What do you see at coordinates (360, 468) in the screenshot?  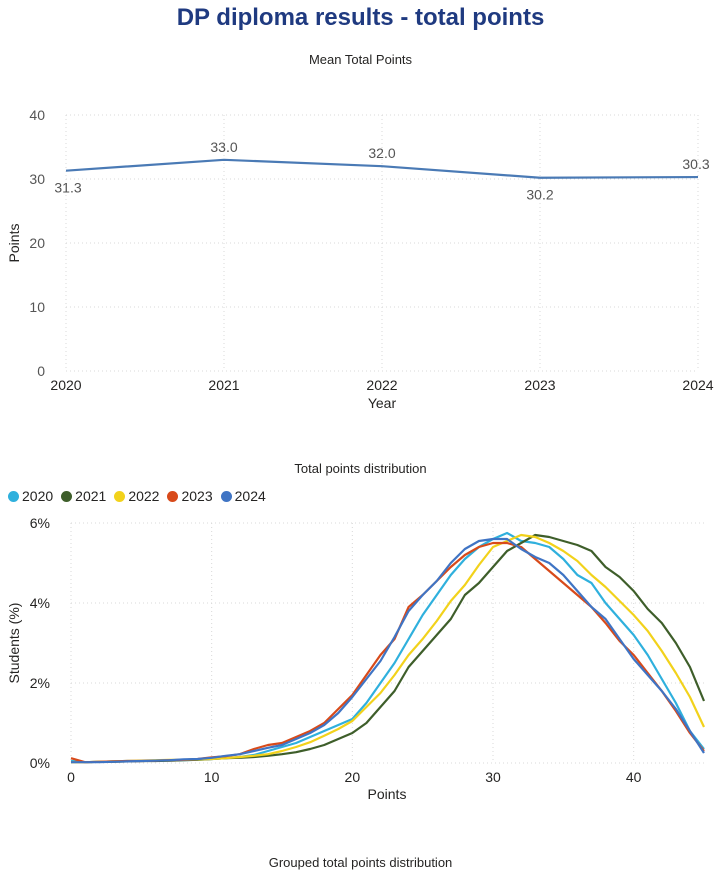 I see `distribution-chart-title: Total points distribution` at bounding box center [360, 468].